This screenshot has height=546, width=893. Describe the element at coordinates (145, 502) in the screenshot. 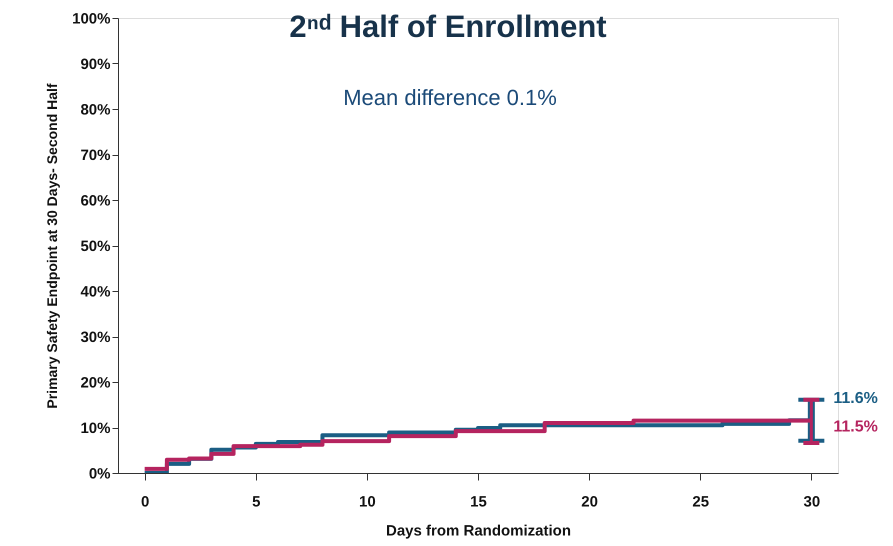

I see `x-tick-label: 0` at that location.